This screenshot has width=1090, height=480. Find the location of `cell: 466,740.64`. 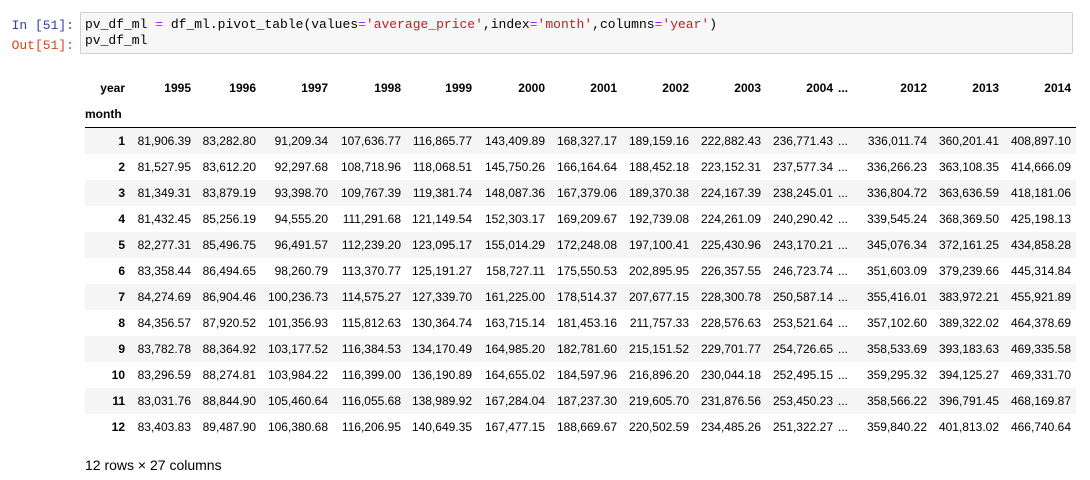

cell: 466,740.64 is located at coordinates (1040, 427).